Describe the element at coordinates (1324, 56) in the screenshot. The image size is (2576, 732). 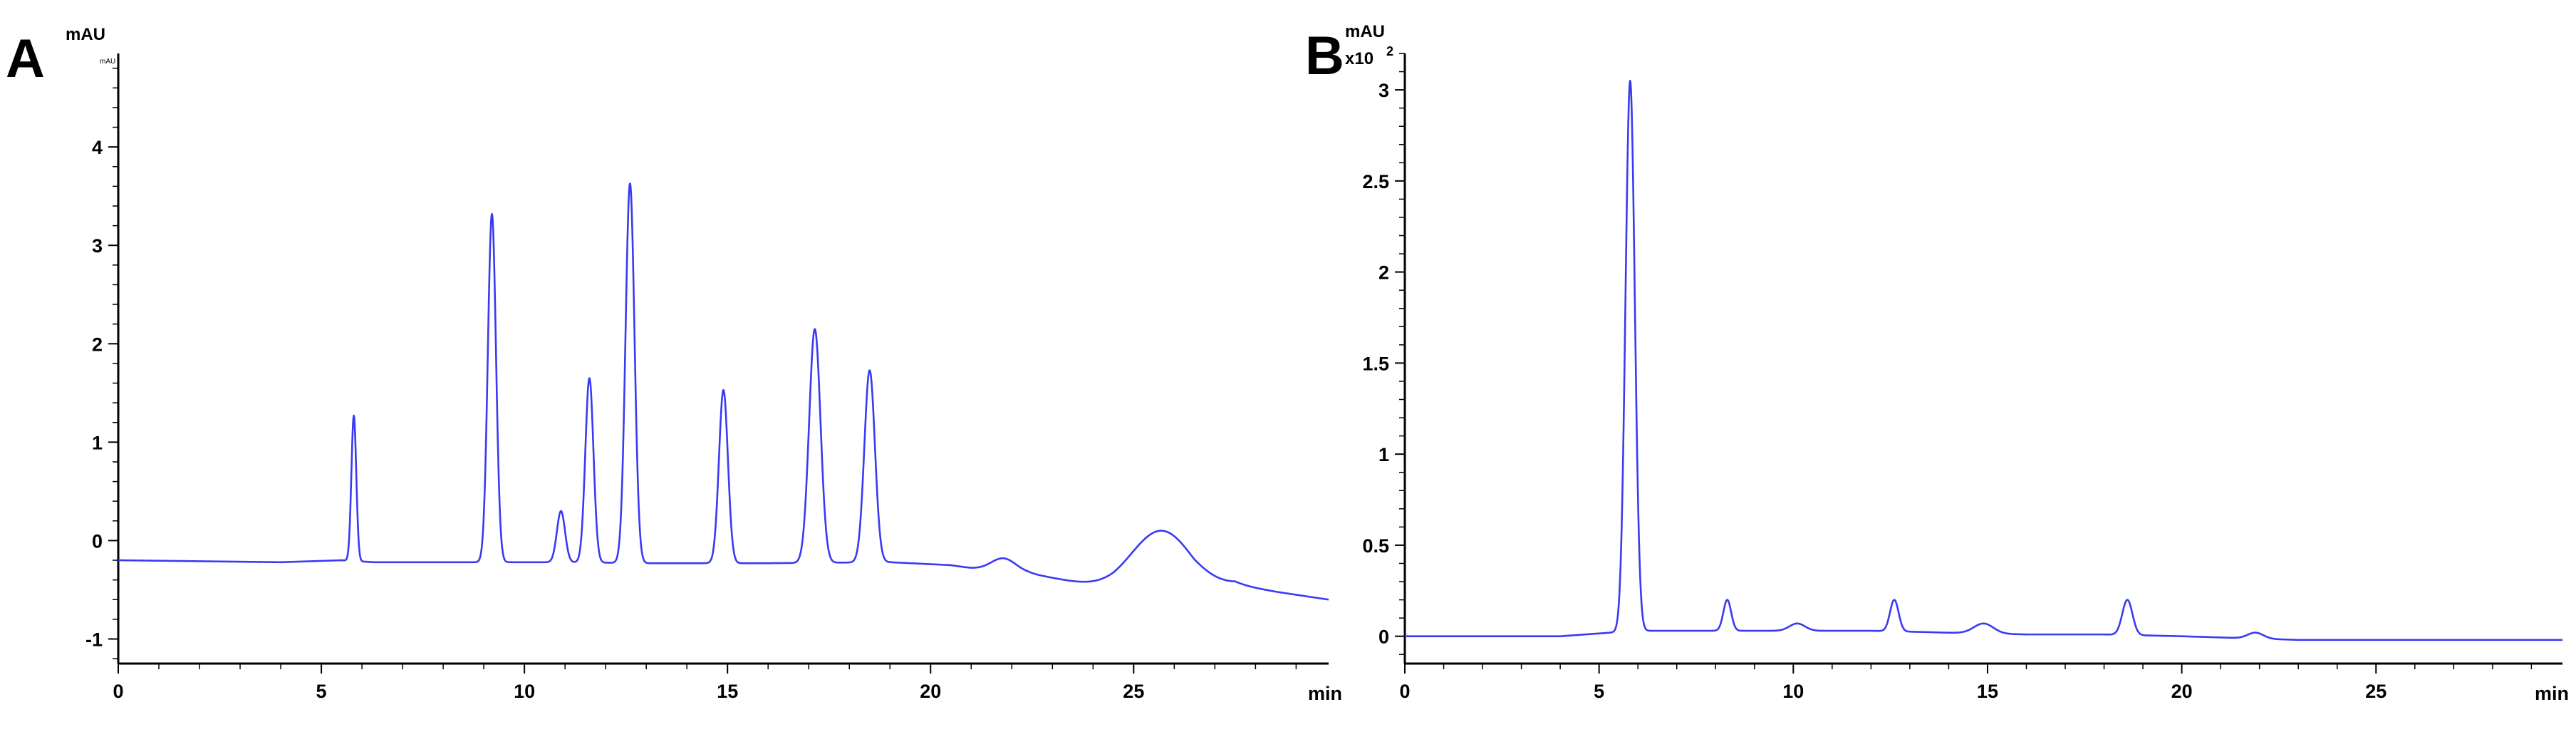
I see `panel-b-label: B` at that location.